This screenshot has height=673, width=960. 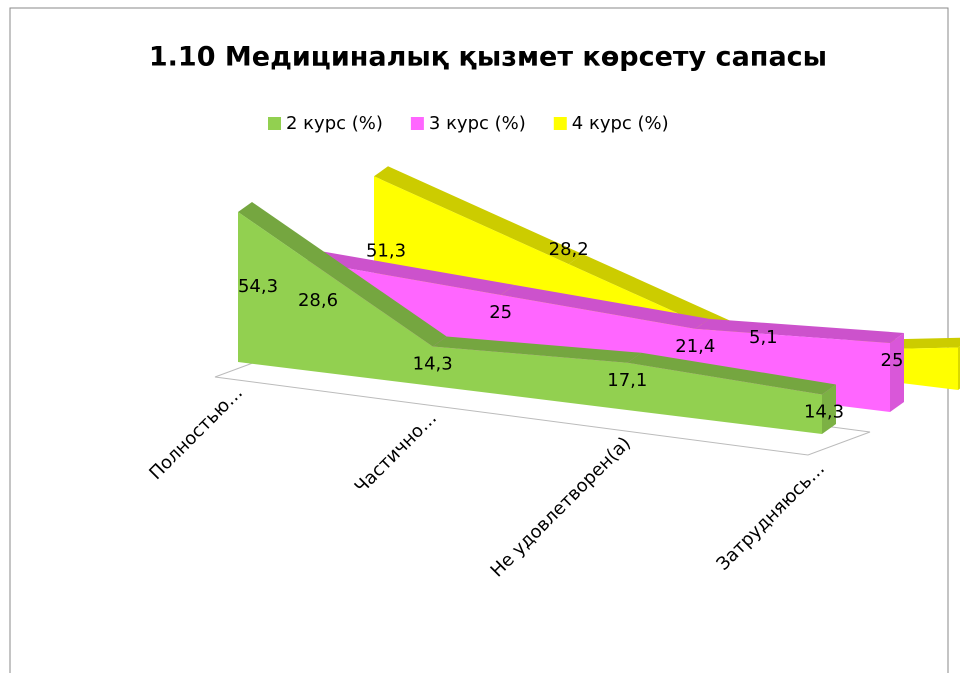 I want to click on value-label: 51,3, so click(x=386, y=250).